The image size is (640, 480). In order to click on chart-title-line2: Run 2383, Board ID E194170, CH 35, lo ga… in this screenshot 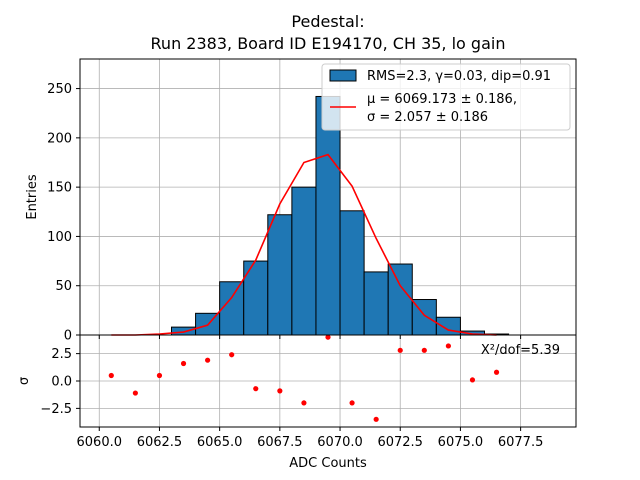, I will do `click(328, 43)`.